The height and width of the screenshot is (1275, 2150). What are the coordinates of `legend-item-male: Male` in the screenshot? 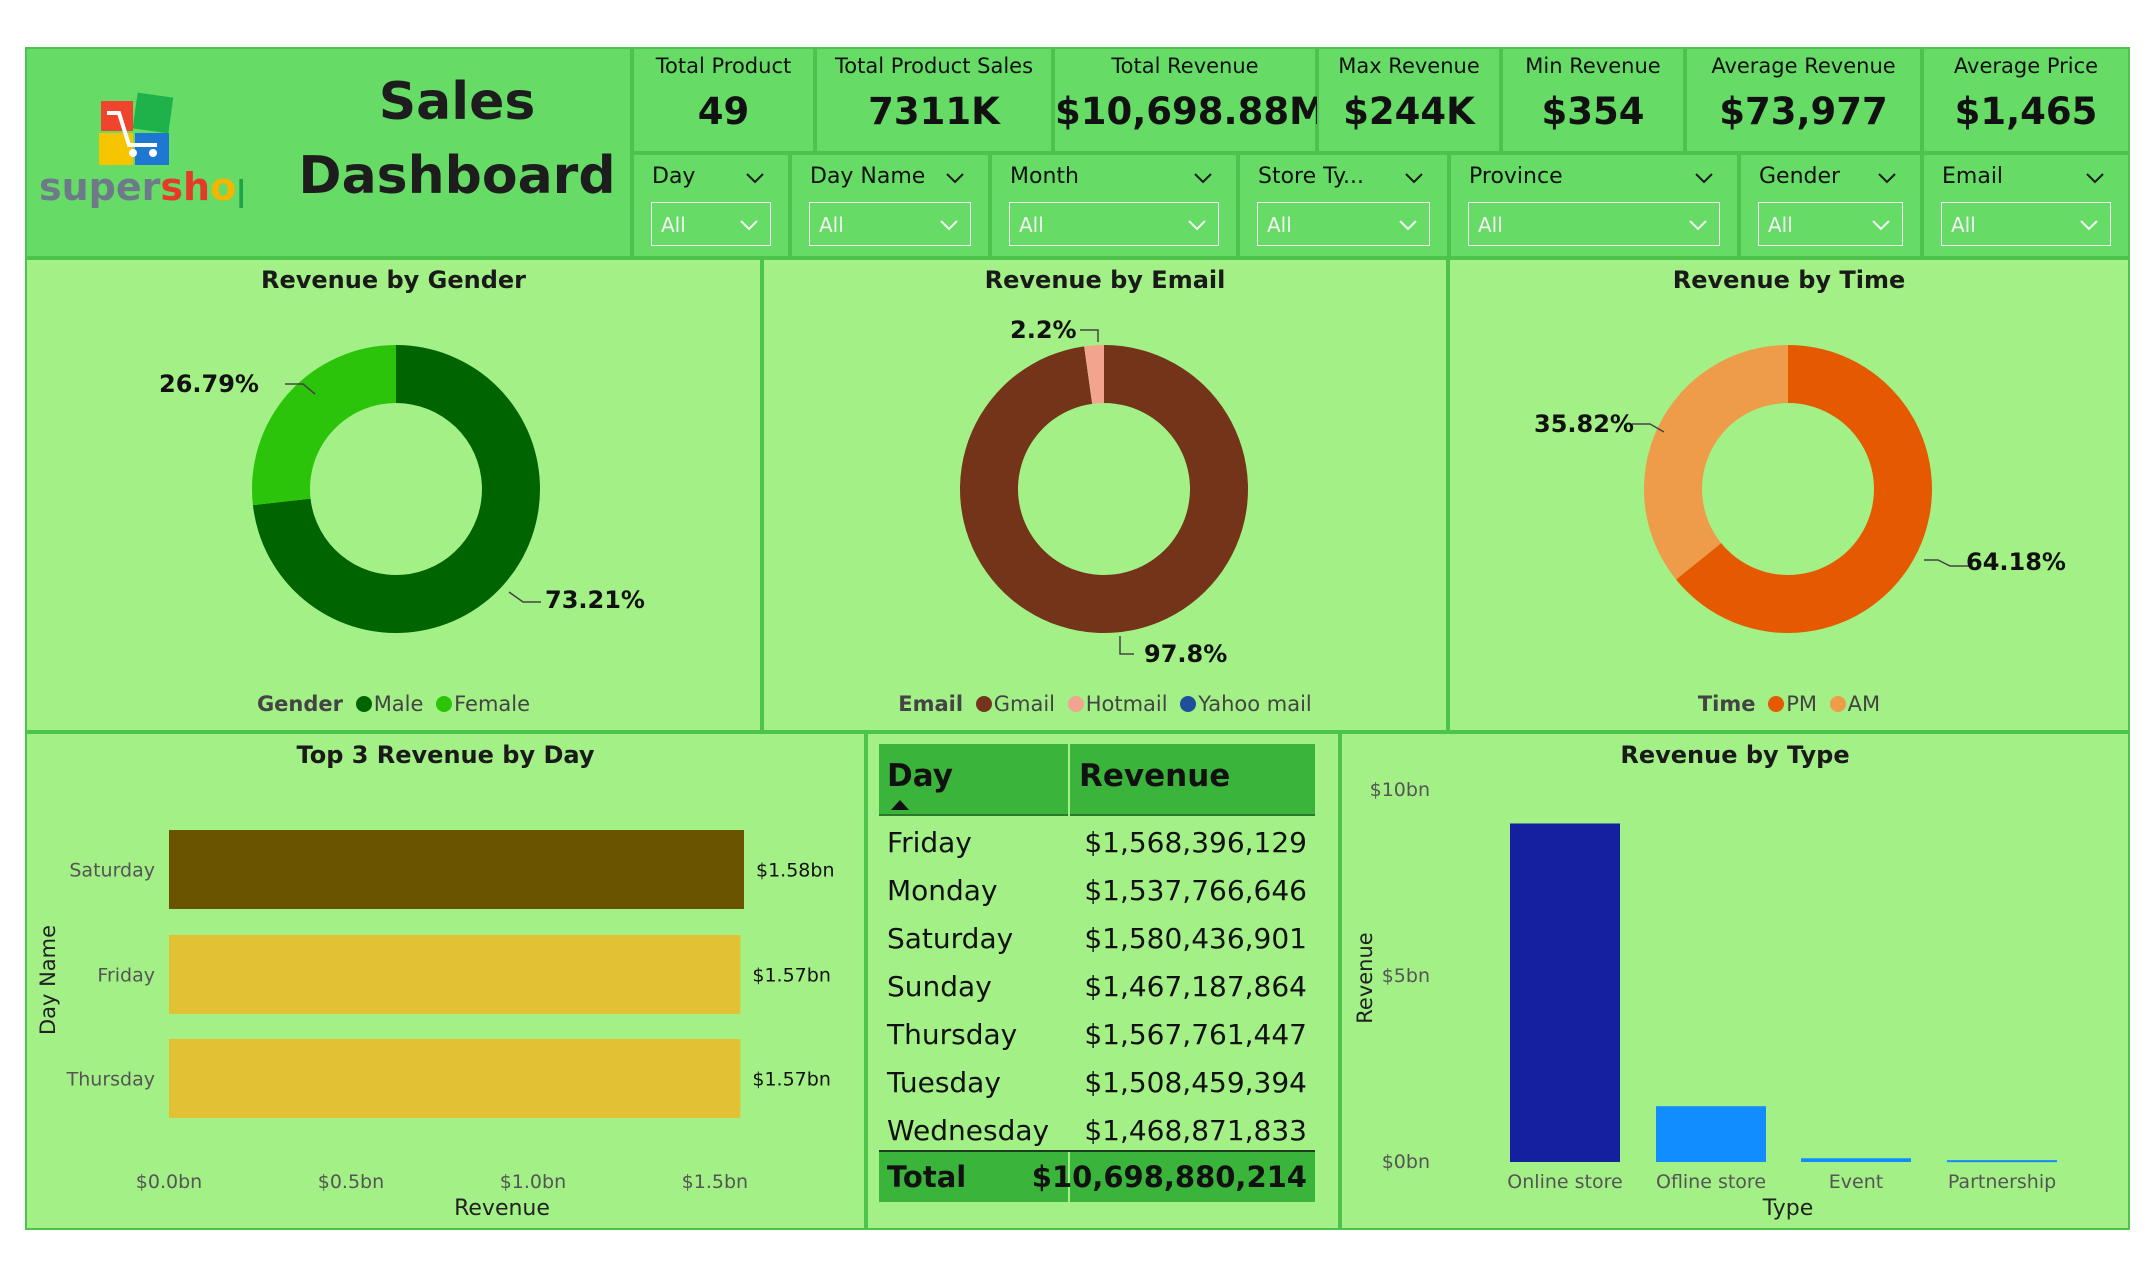 It's located at (398, 704).